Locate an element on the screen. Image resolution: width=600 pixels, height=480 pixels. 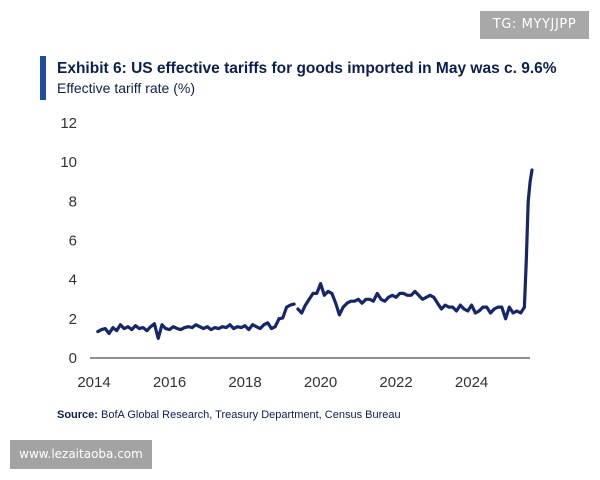
title-accent-bar is located at coordinates (43, 78).